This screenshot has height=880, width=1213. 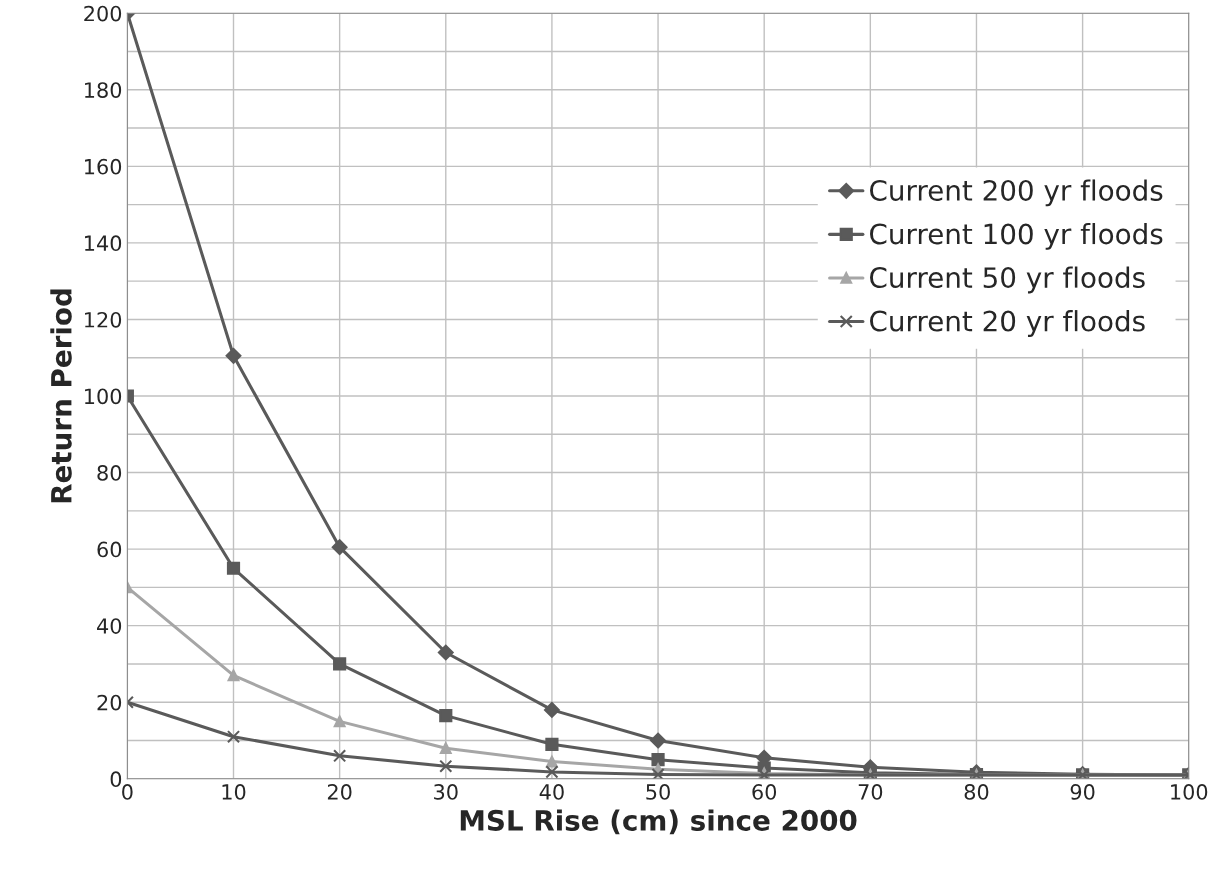 I want to click on legend-label: Current 20 yr floods, so click(x=1007, y=323).